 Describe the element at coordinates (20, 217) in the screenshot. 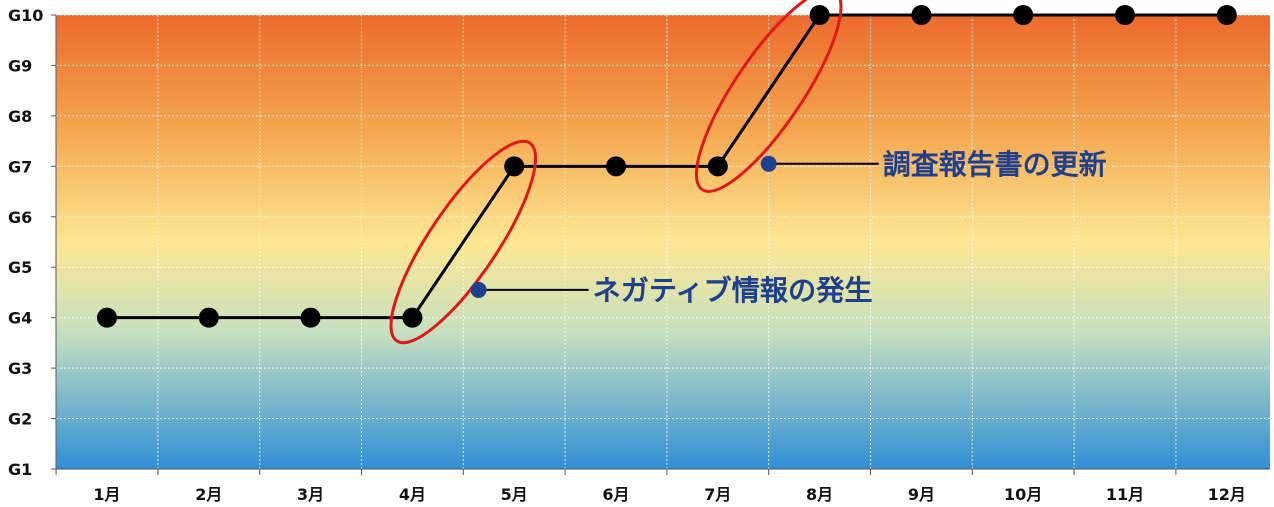

I see `y-tick-label: G6` at that location.